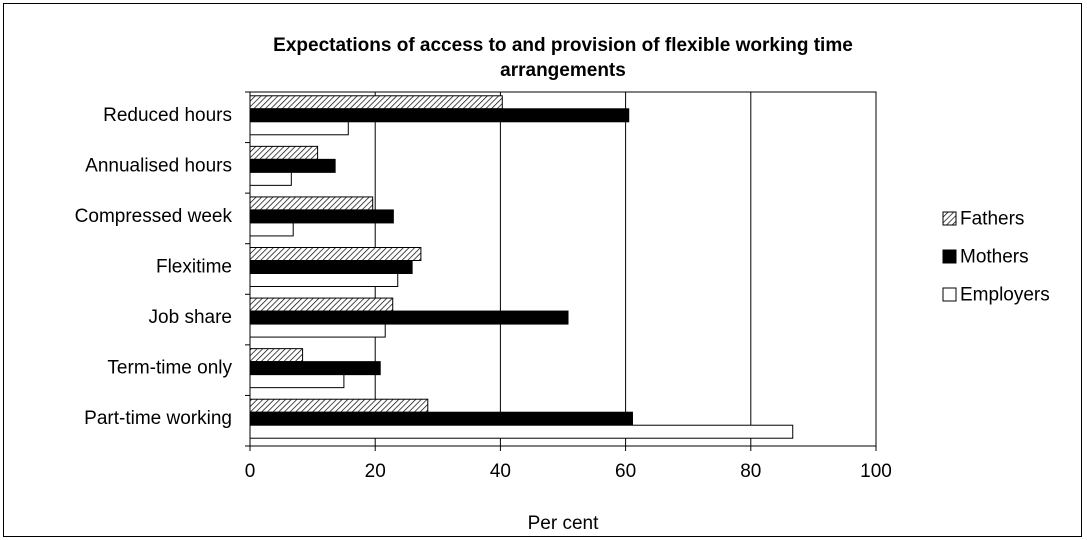  Describe the element at coordinates (500, 471) in the screenshot. I see `x-tick-label-40: 40` at that location.